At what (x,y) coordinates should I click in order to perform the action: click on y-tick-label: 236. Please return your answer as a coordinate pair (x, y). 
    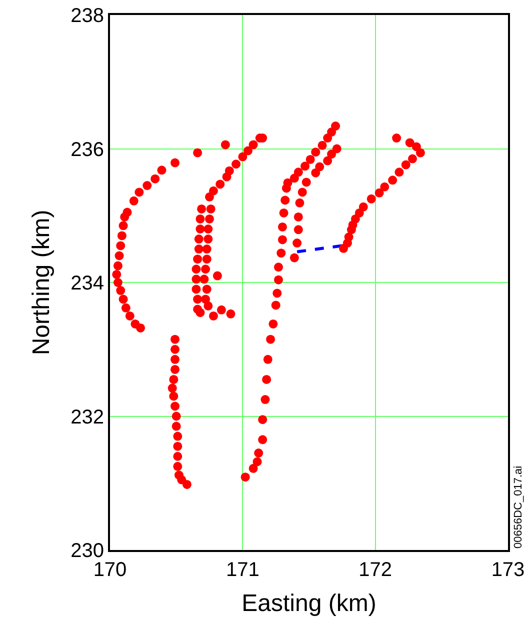
    Looking at the image, I should click on (87, 149).